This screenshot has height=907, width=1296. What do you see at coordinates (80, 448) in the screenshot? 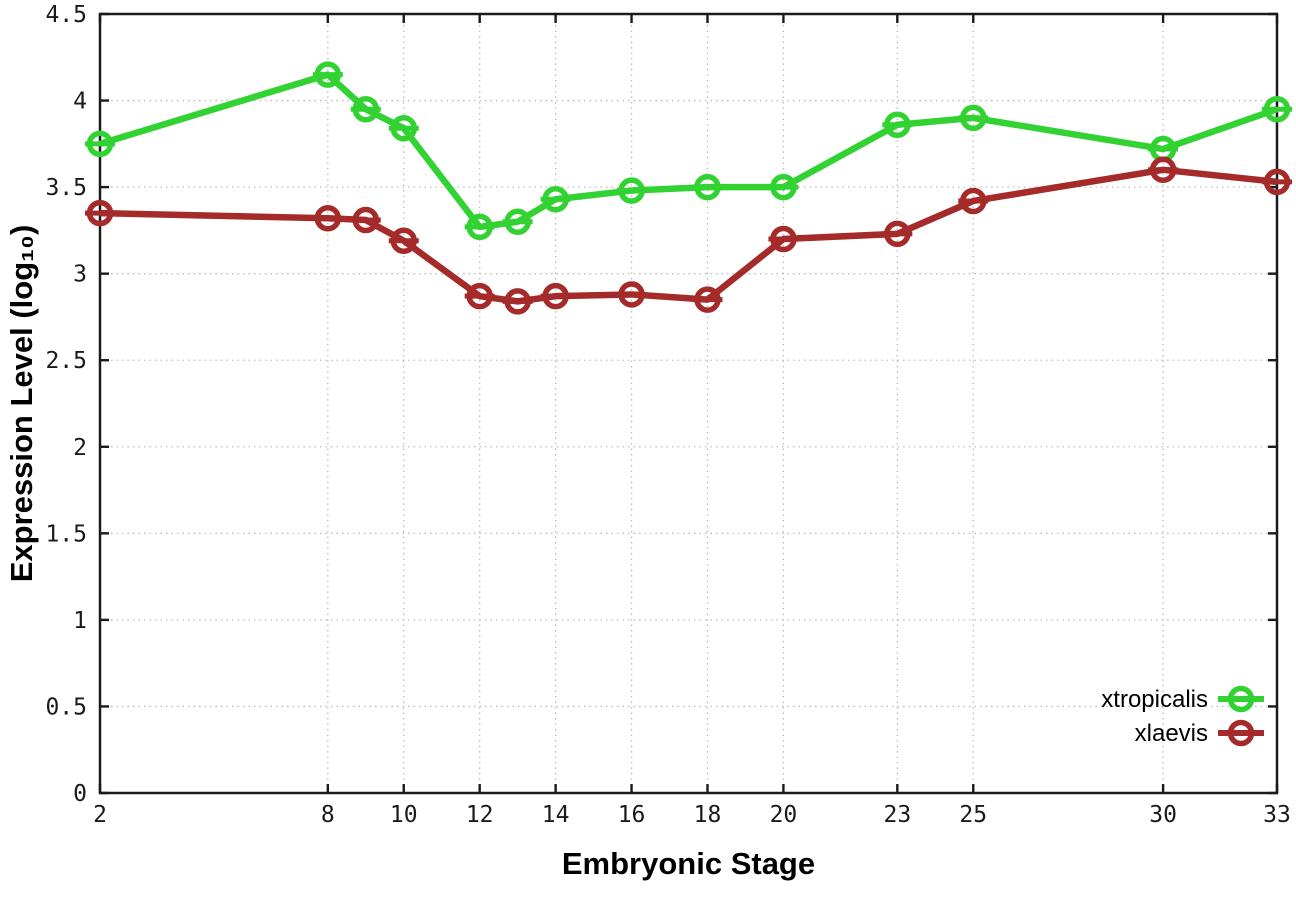
I see `y-tick-label-2: 2` at bounding box center [80, 448].